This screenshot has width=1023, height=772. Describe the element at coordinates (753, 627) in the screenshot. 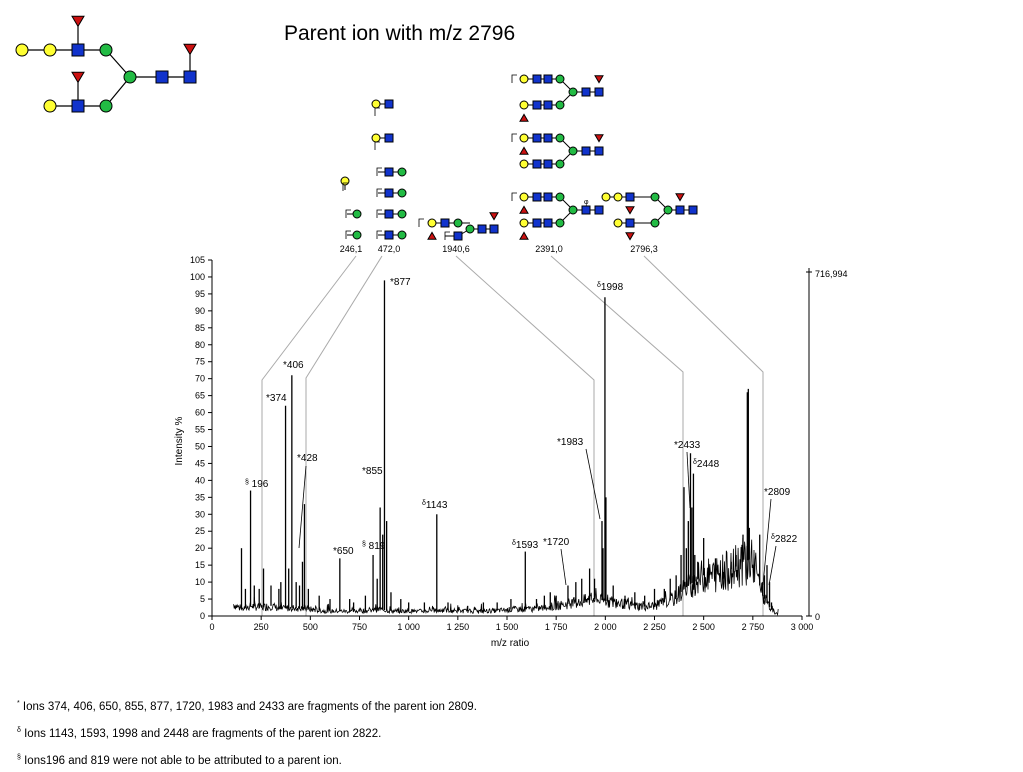

I see `x-tick-label: 2 750` at that location.